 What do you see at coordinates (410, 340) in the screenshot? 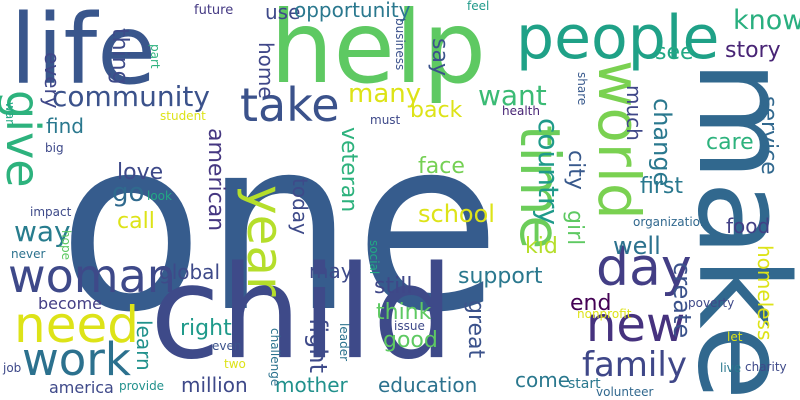
I see `word-good: good` at bounding box center [410, 340].